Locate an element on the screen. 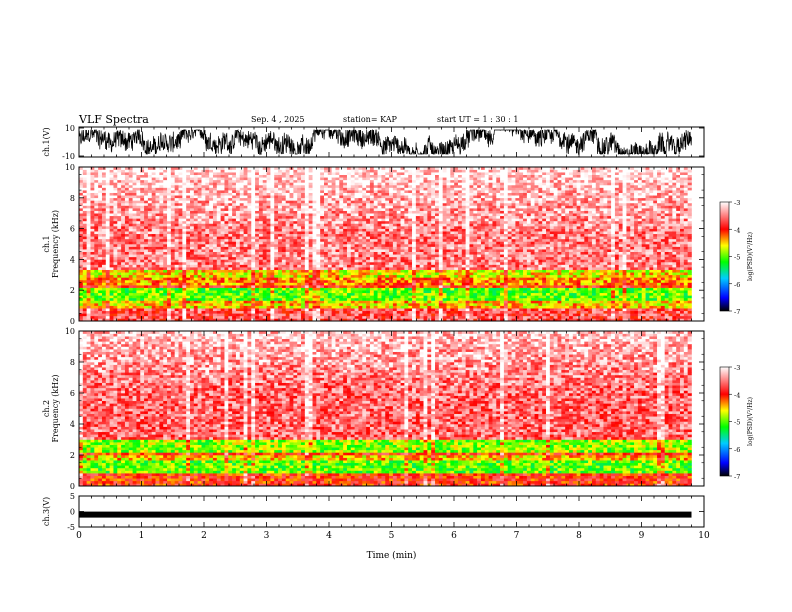 The image size is (792, 612). y-tick-label: 5 is located at coordinates (72, 496).